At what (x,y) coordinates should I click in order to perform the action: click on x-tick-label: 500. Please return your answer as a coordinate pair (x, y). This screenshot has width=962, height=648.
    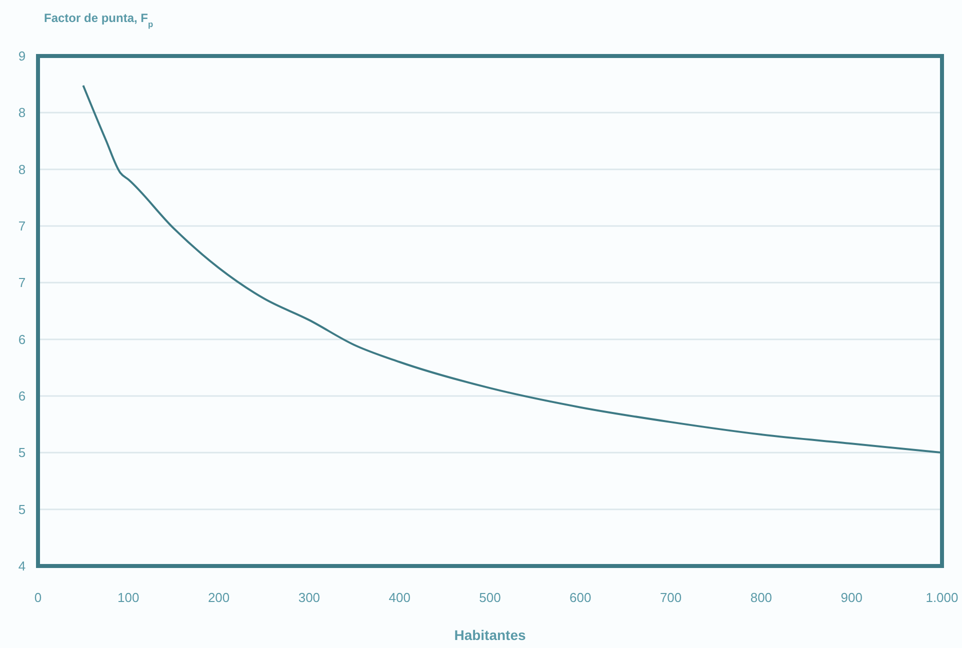
    Looking at the image, I should click on (490, 597).